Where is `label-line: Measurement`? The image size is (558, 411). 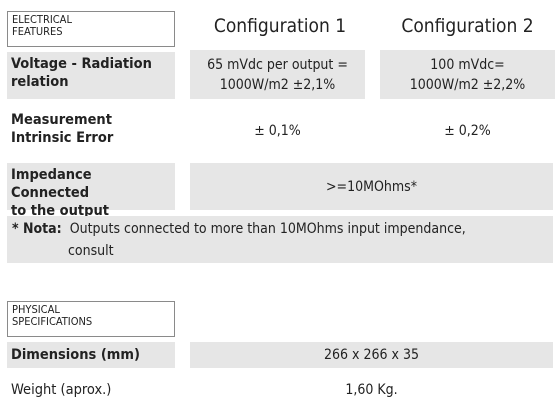
label-line: Measurement is located at coordinates (61, 120).